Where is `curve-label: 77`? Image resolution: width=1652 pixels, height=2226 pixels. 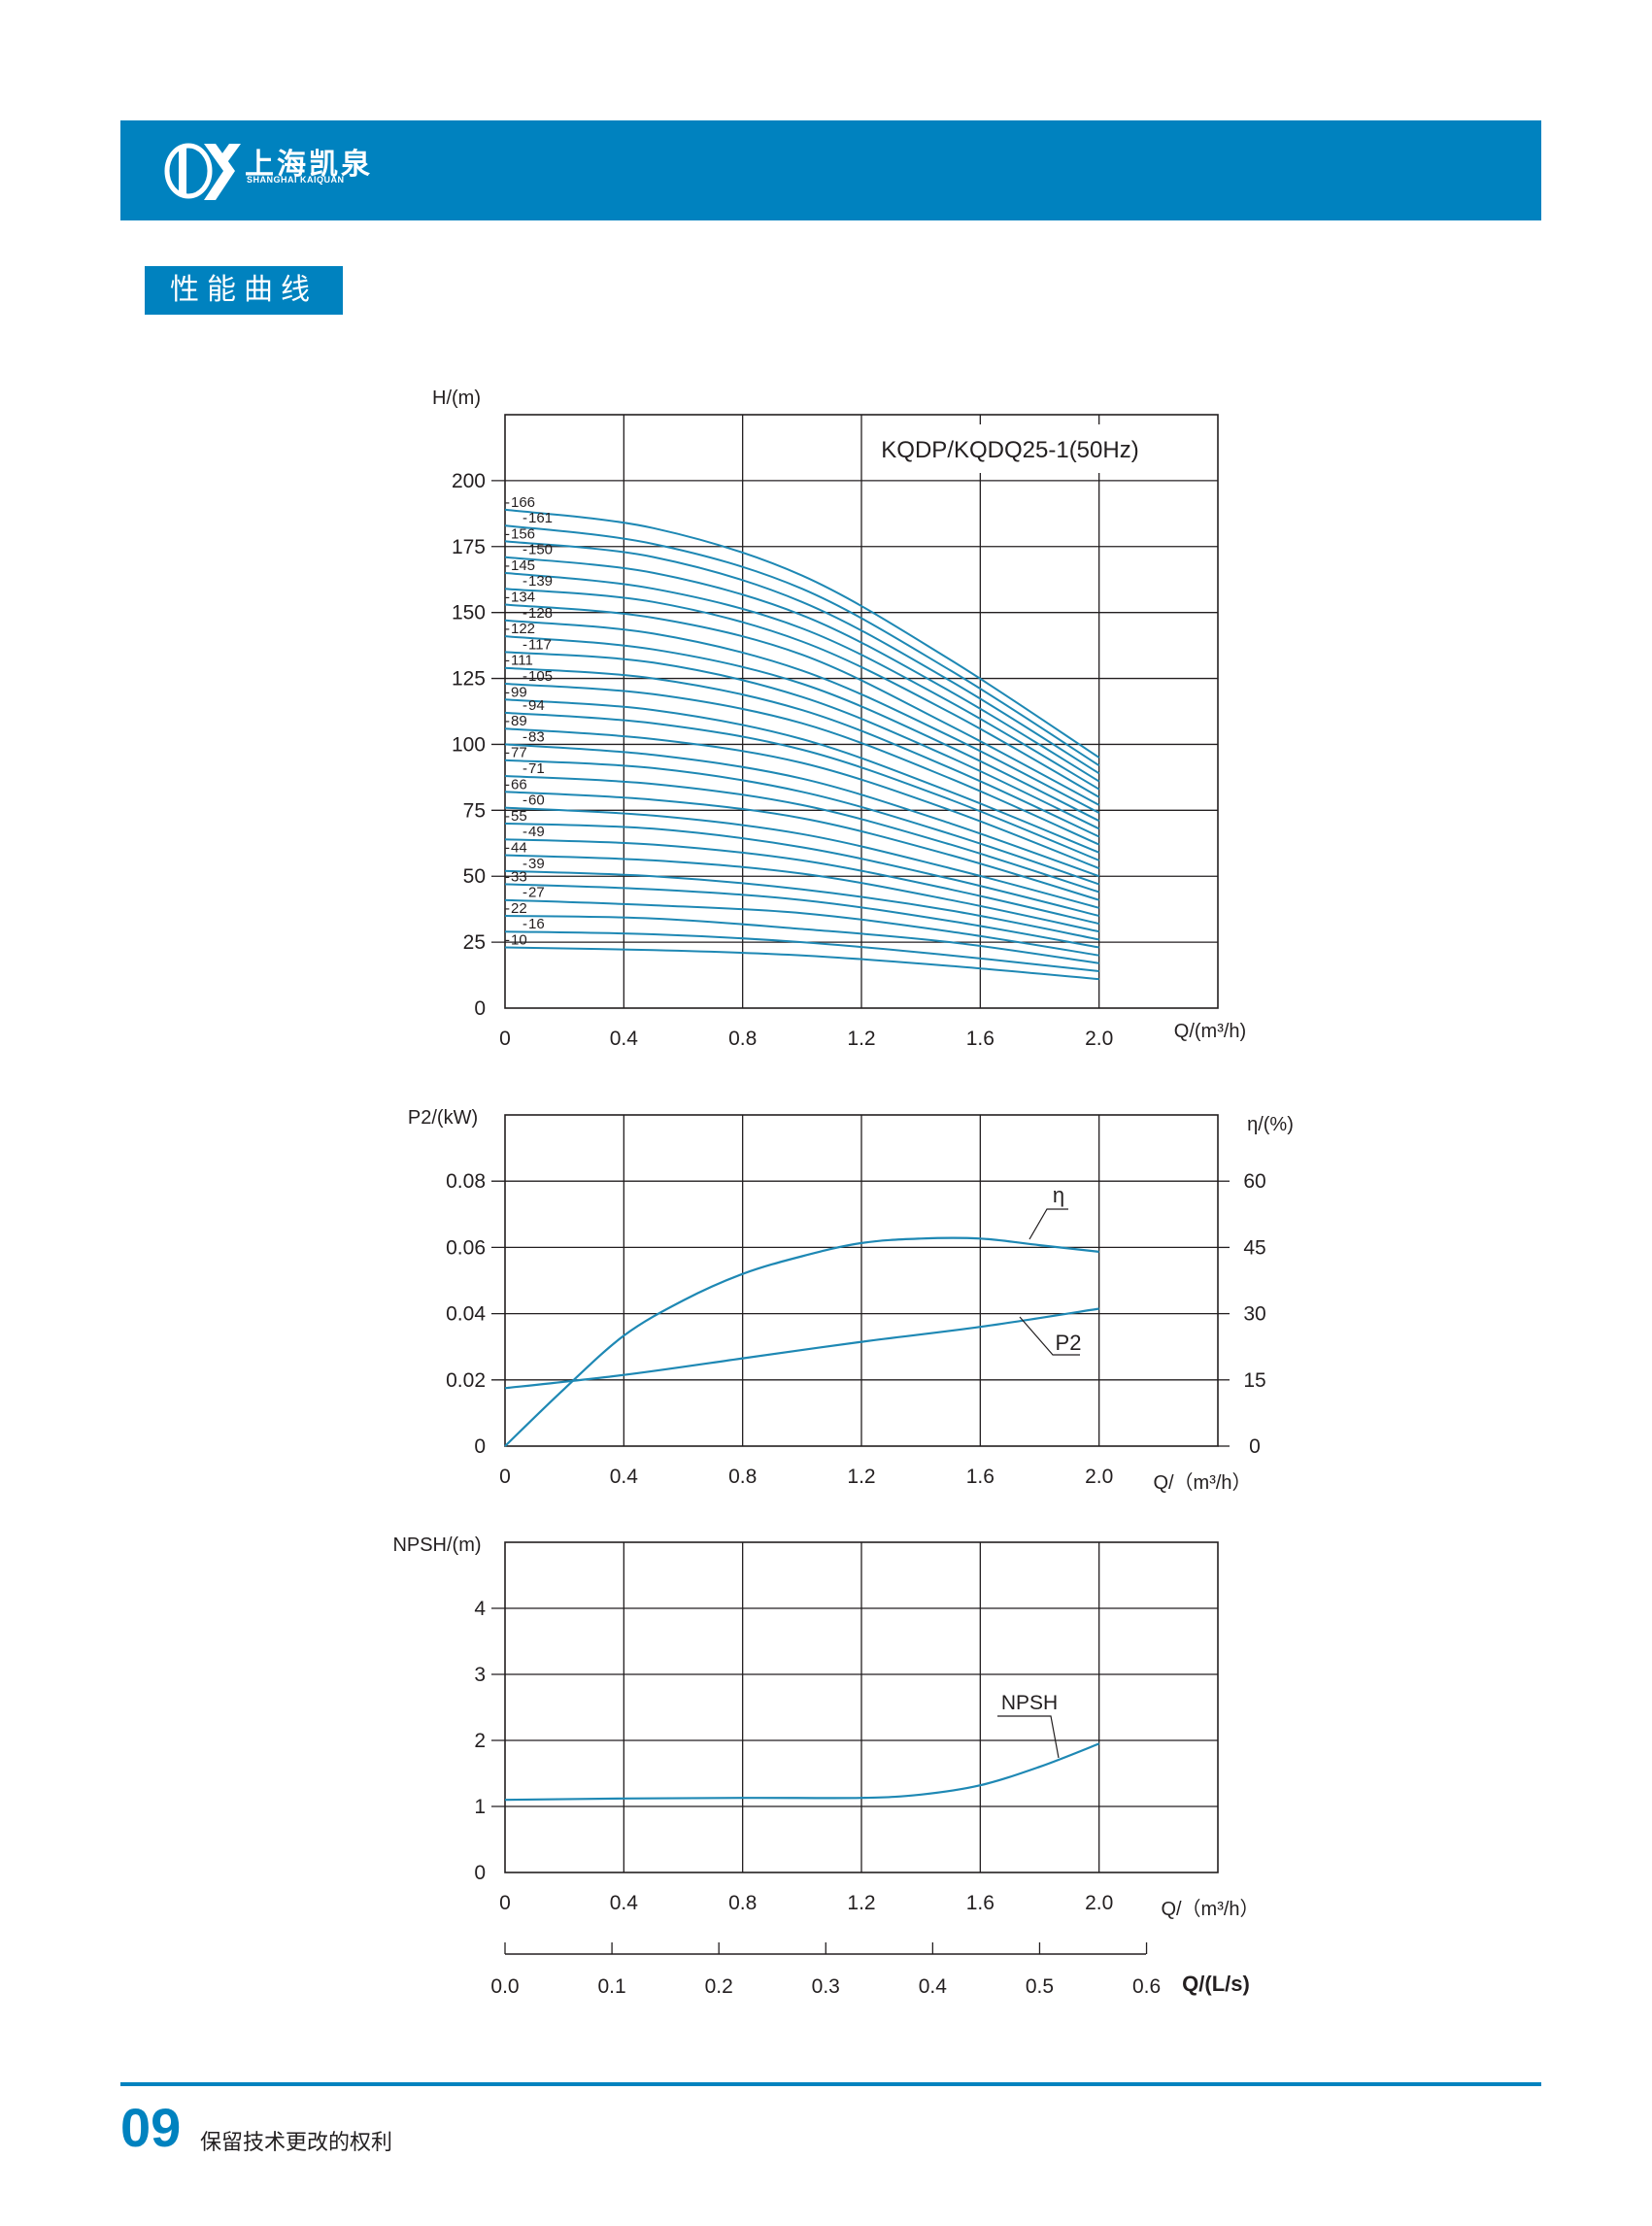
curve-label: 77 is located at coordinates (519, 753).